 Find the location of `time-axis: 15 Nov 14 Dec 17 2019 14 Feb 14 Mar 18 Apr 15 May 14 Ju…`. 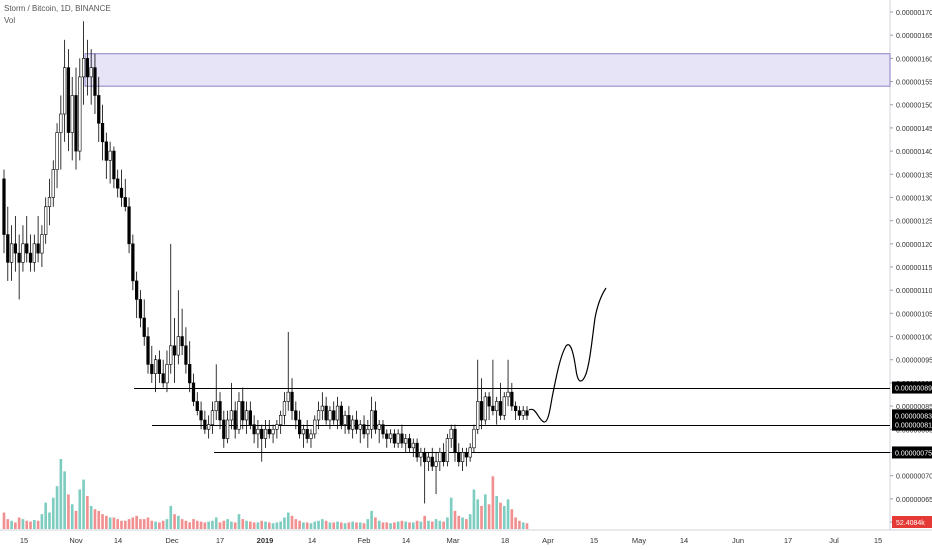

time-axis: 15 Nov 14 Dec 17 2019 14 Feb 14 Mar 18 Apr 15 May 14 Ju… is located at coordinates (451, 540).